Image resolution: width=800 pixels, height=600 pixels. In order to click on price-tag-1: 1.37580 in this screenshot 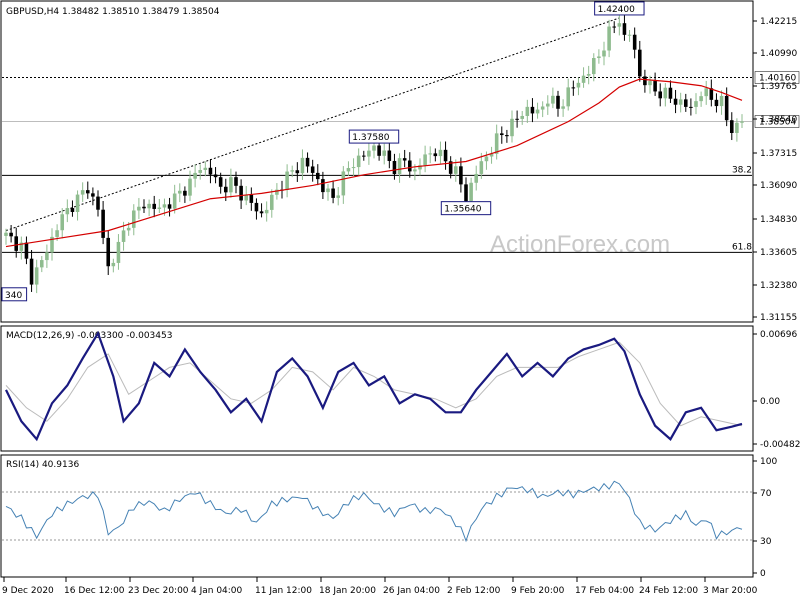, I will do `click(370, 138)`.